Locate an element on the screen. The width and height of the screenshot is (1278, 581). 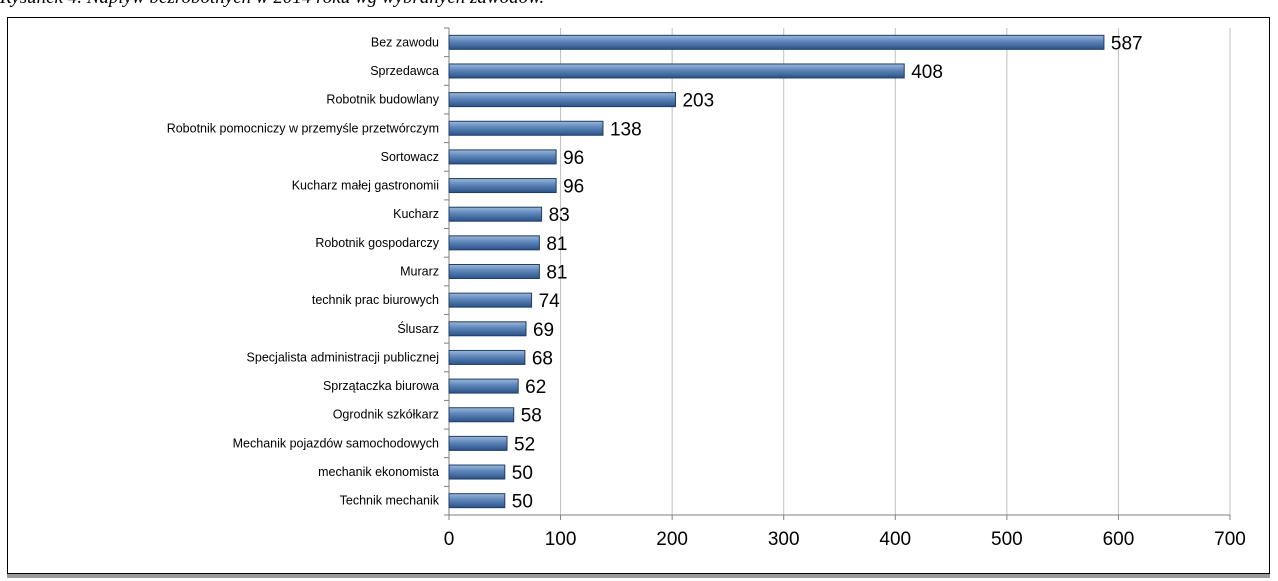
x-tick-label: 300 is located at coordinates (784, 539).